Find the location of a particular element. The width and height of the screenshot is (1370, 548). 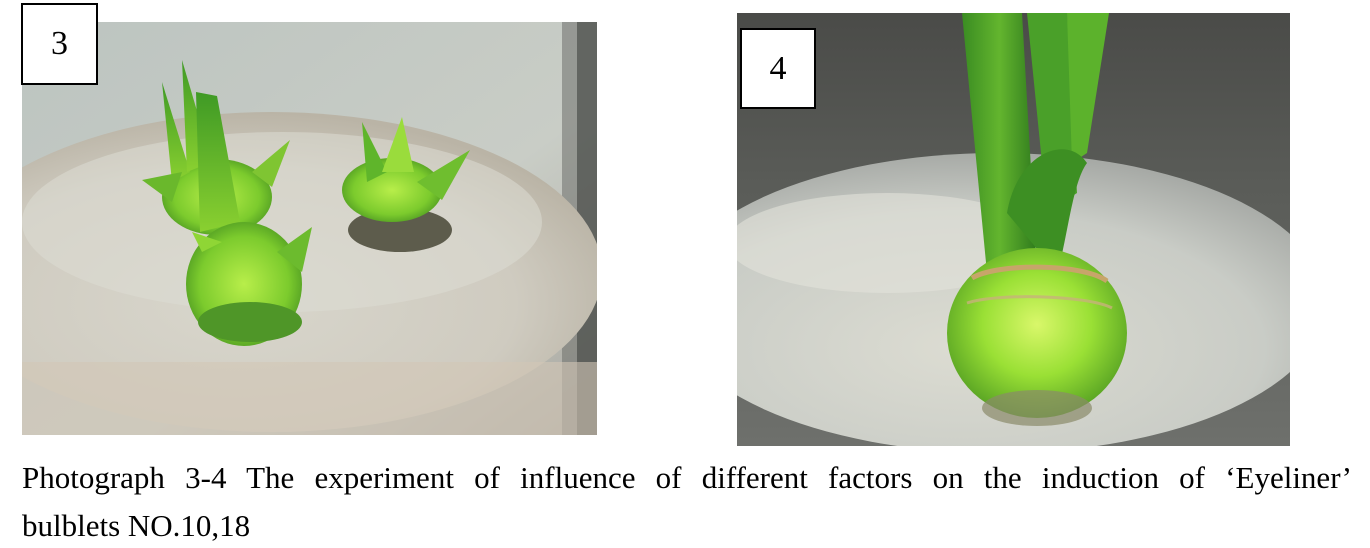

photo-3-label: 3 is located at coordinates (59, 44).